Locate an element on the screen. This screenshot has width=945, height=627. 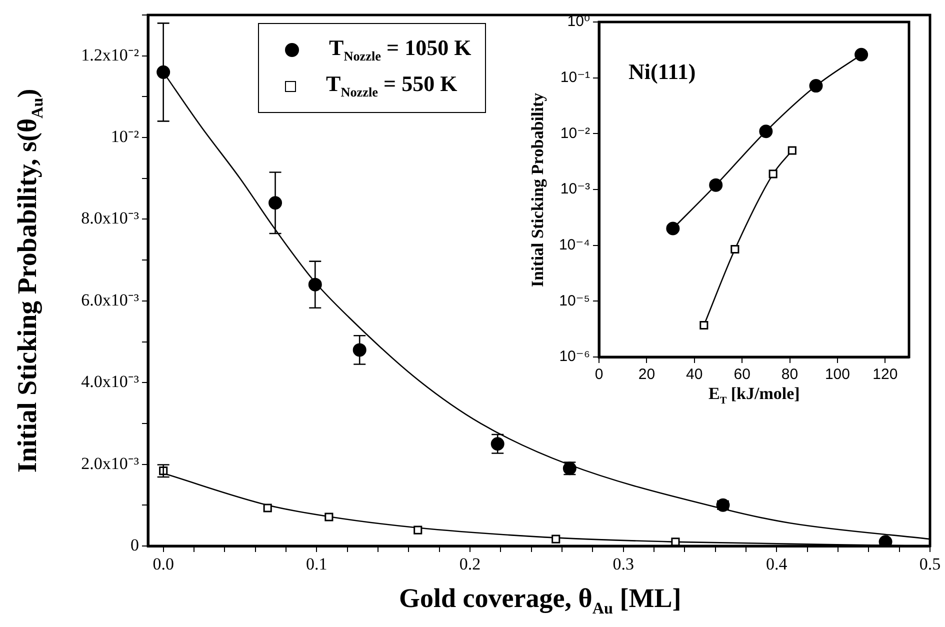
y-tick-label: 6.0x10⁻³ is located at coordinates (110, 300).